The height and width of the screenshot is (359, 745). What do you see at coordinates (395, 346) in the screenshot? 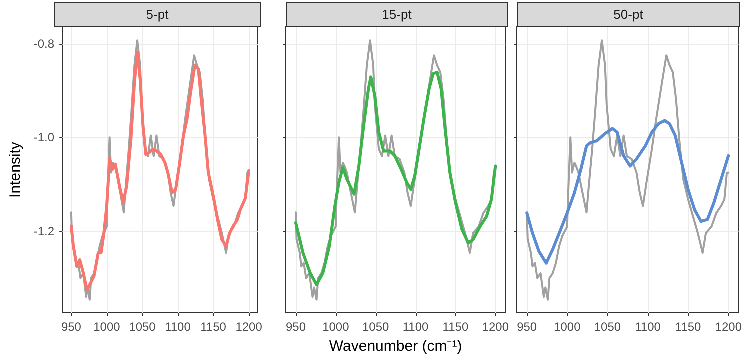
I see `x-axis-title: Wavenumber (cm⁻¹)` at bounding box center [395, 346].